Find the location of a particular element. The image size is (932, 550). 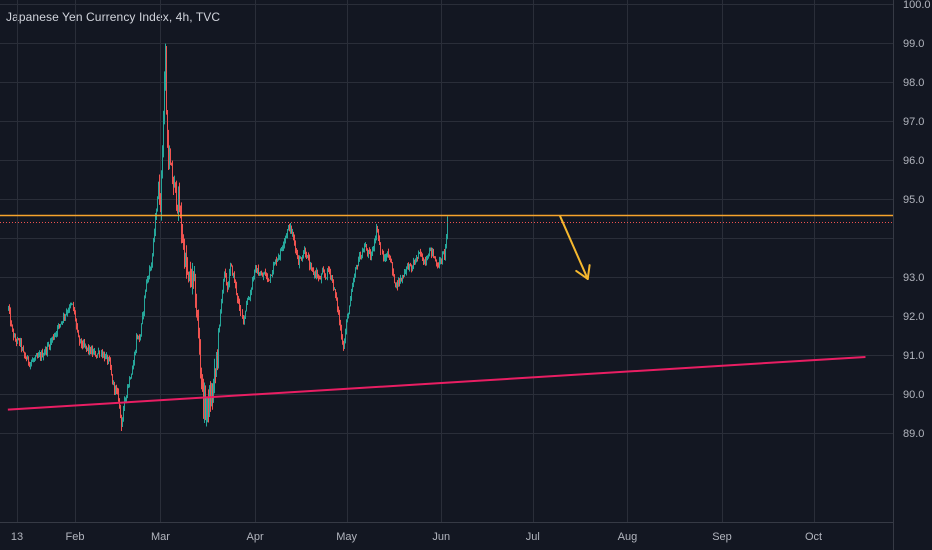

y-tick-label: 89.0 is located at coordinates (913, 434).